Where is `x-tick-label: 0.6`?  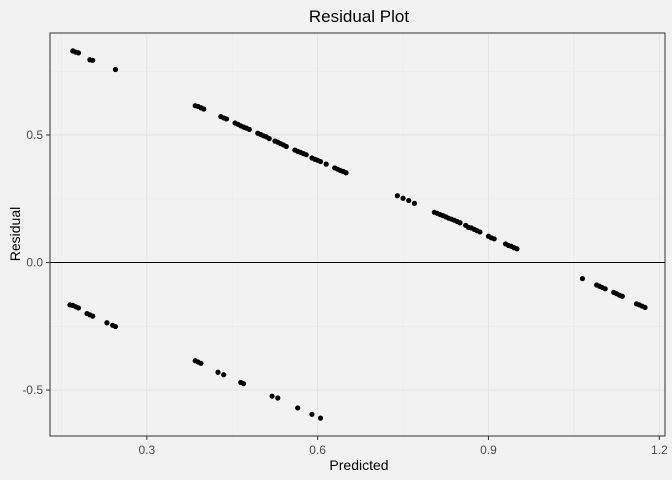 x-tick-label: 0.6 is located at coordinates (317, 450).